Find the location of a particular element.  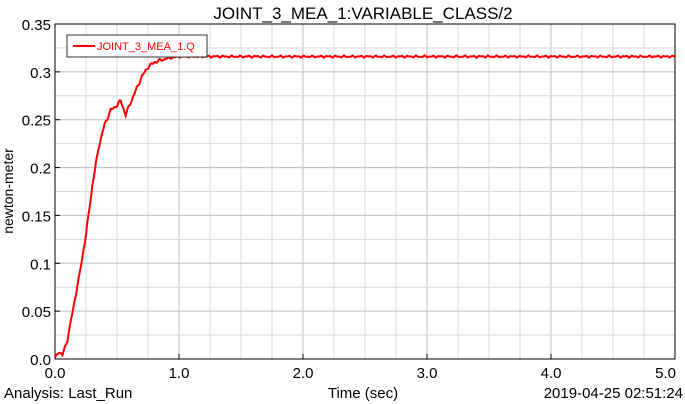

x-tick-label: 5.0 is located at coordinates (665, 373).